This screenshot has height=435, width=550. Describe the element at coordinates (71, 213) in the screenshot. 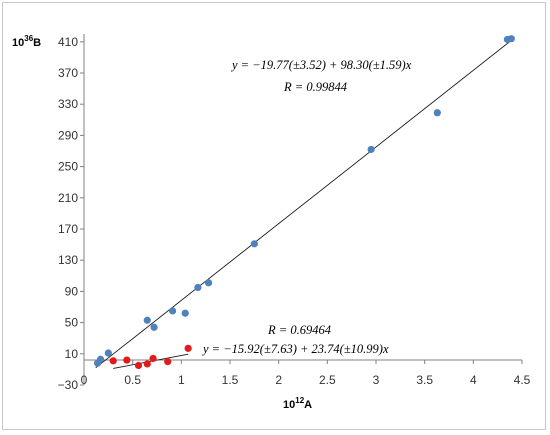

I see `y-axis-ticks: −30 10 50 90 130 170 210 250 290 330 370 410` at that location.